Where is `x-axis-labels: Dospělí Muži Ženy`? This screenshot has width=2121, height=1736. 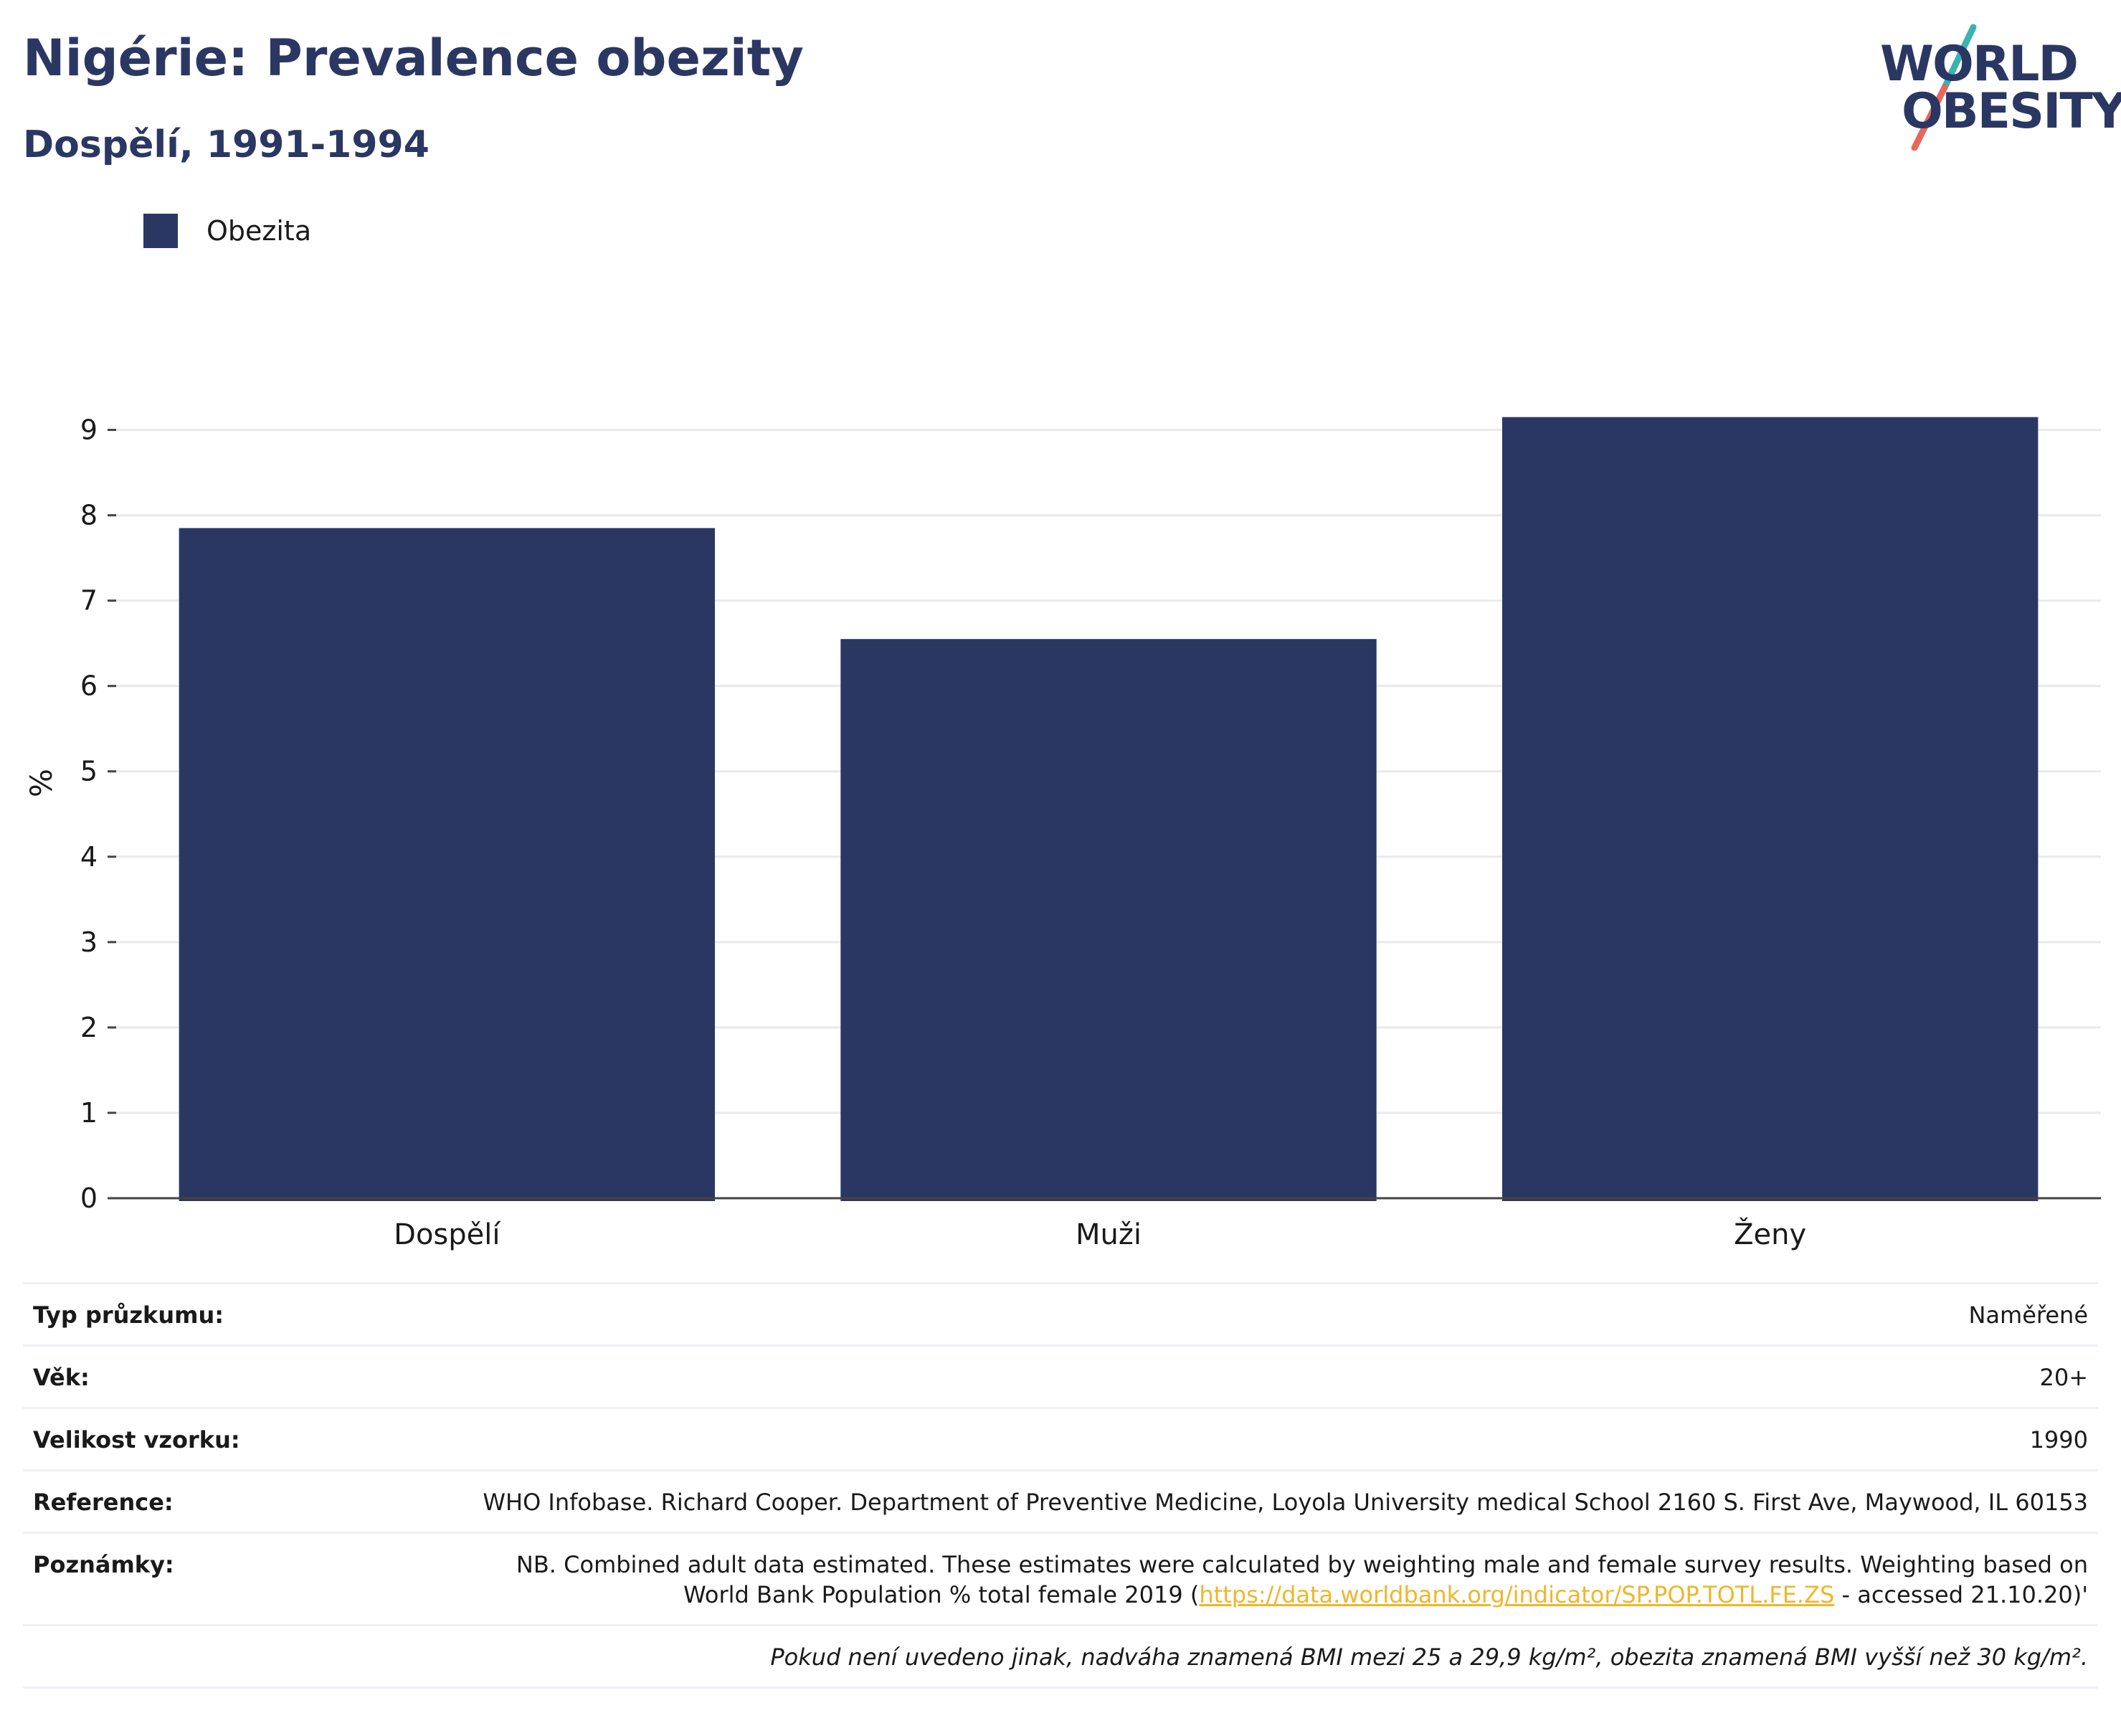
x-axis-labels: Dospělí Muži Ženy is located at coordinates (1100, 1234).